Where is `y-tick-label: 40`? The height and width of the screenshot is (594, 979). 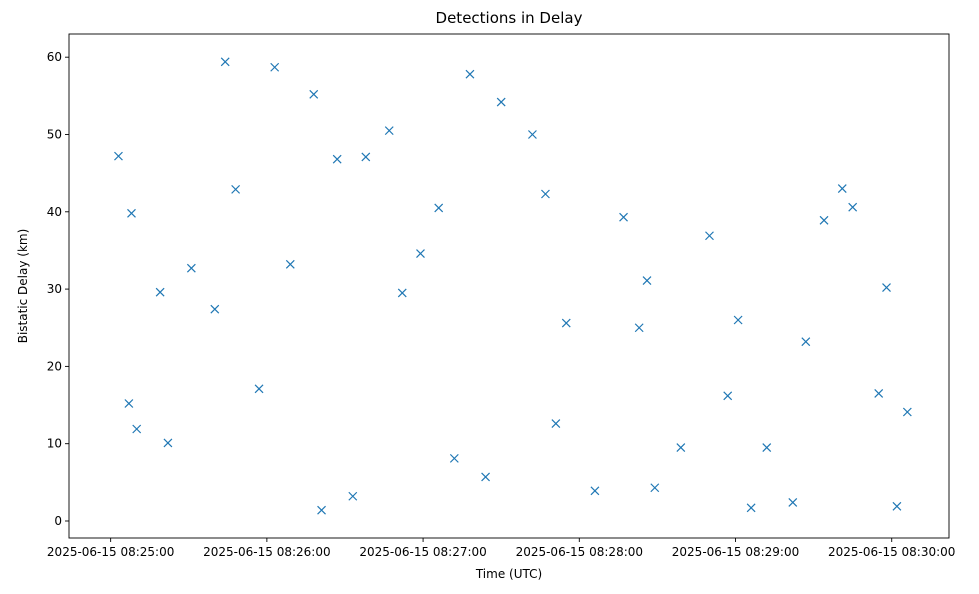
y-tick-label: 40 is located at coordinates (54, 212).